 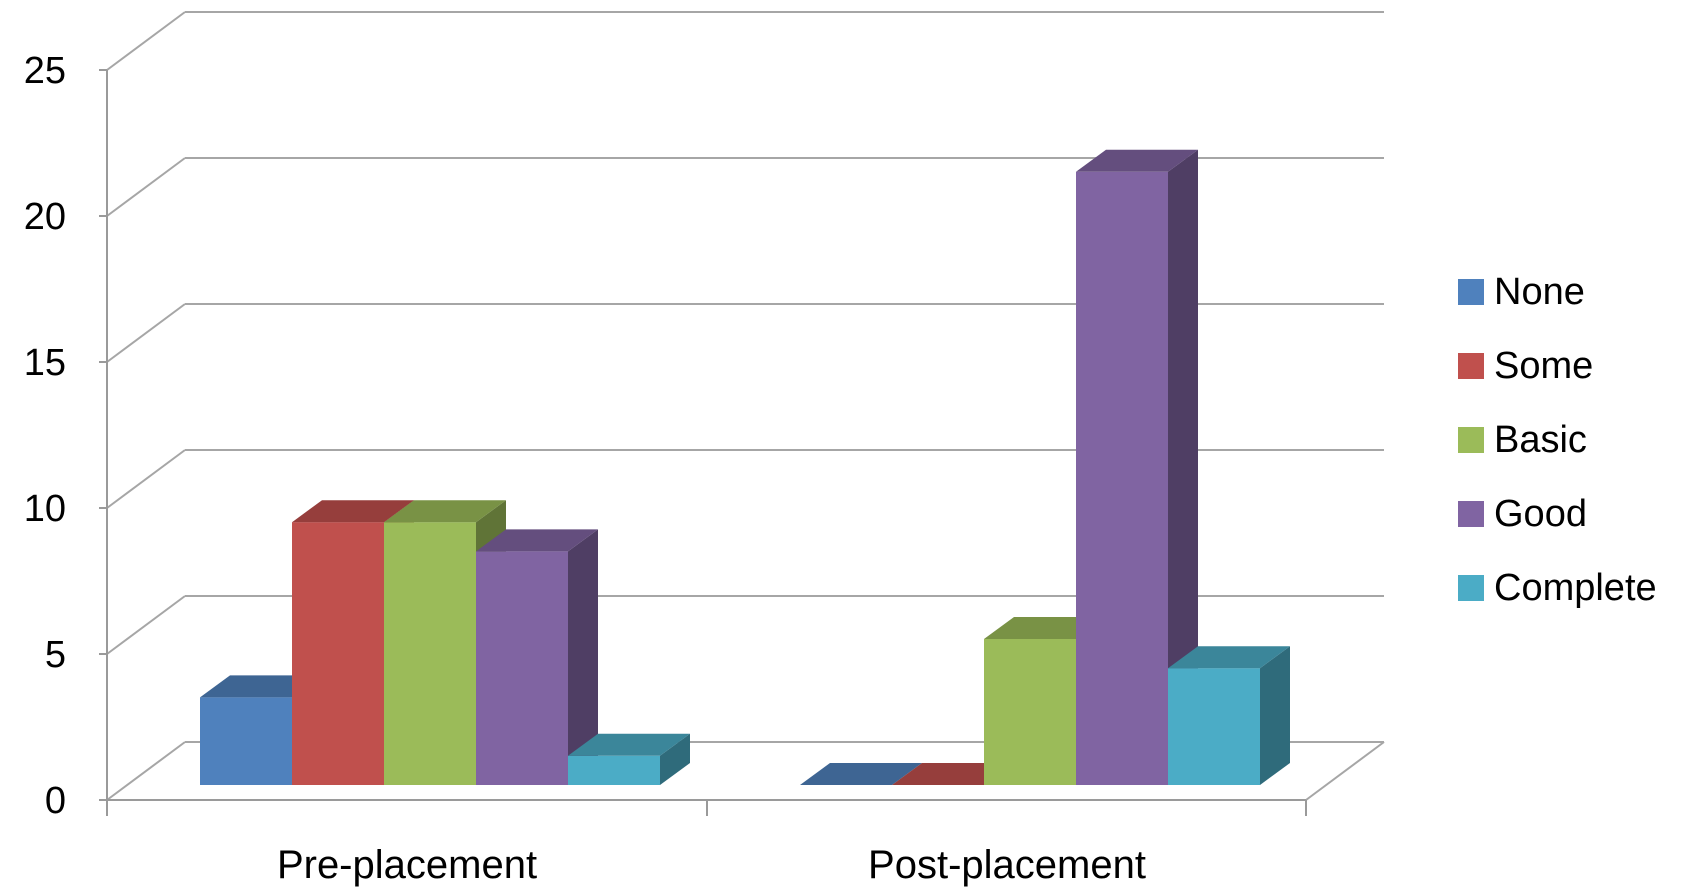 What do you see at coordinates (45, 217) in the screenshot?
I see `y-tick-label: 20` at bounding box center [45, 217].